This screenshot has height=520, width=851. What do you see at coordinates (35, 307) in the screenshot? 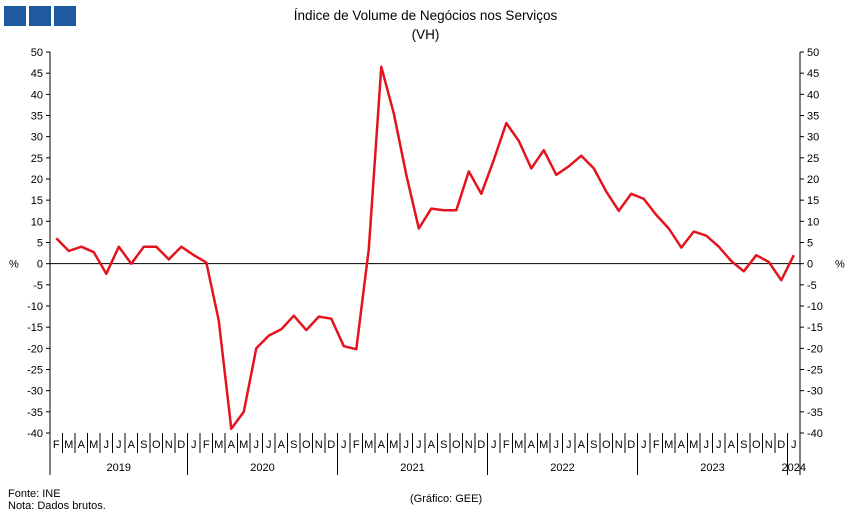
I see `y-tick-label-left: -10` at bounding box center [35, 307].